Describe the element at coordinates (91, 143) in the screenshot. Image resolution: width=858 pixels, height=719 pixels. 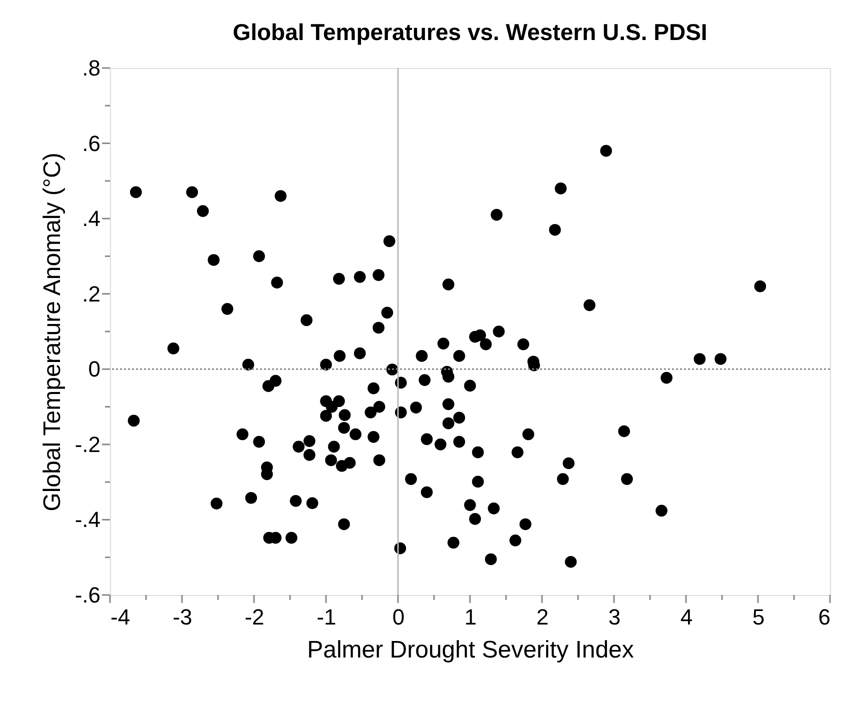
I see `y-tick-label: .6` at that location.